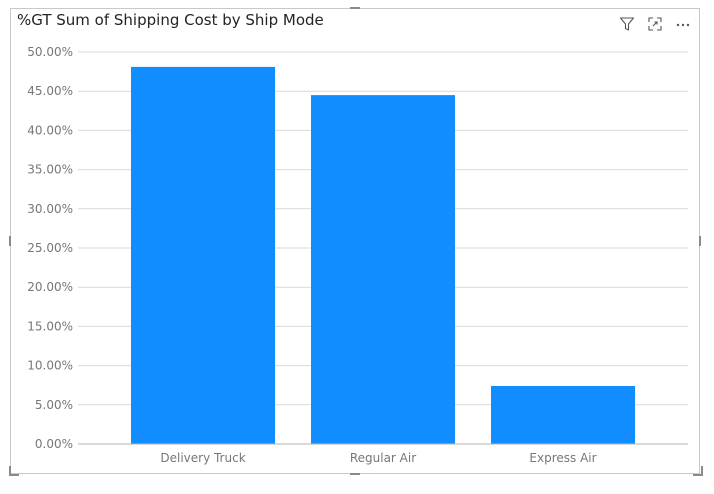 The height and width of the screenshot is (494, 714). Describe the element at coordinates (50, 170) in the screenshot. I see `y-tick-label: 35.00%` at that location.